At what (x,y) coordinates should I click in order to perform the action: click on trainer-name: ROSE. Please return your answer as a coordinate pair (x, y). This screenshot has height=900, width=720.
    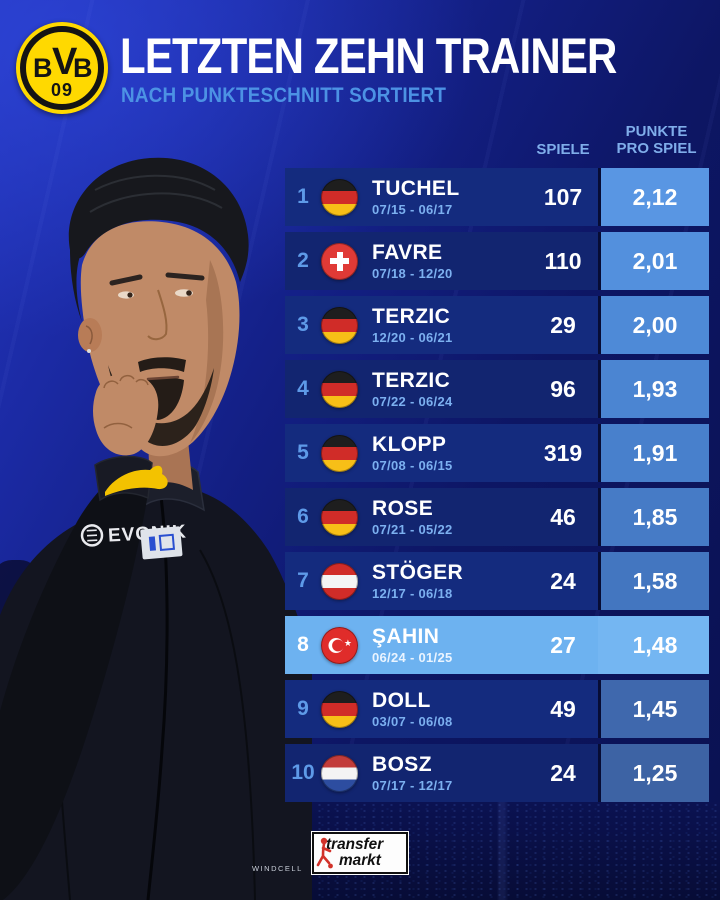
    Looking at the image, I should click on (403, 508).